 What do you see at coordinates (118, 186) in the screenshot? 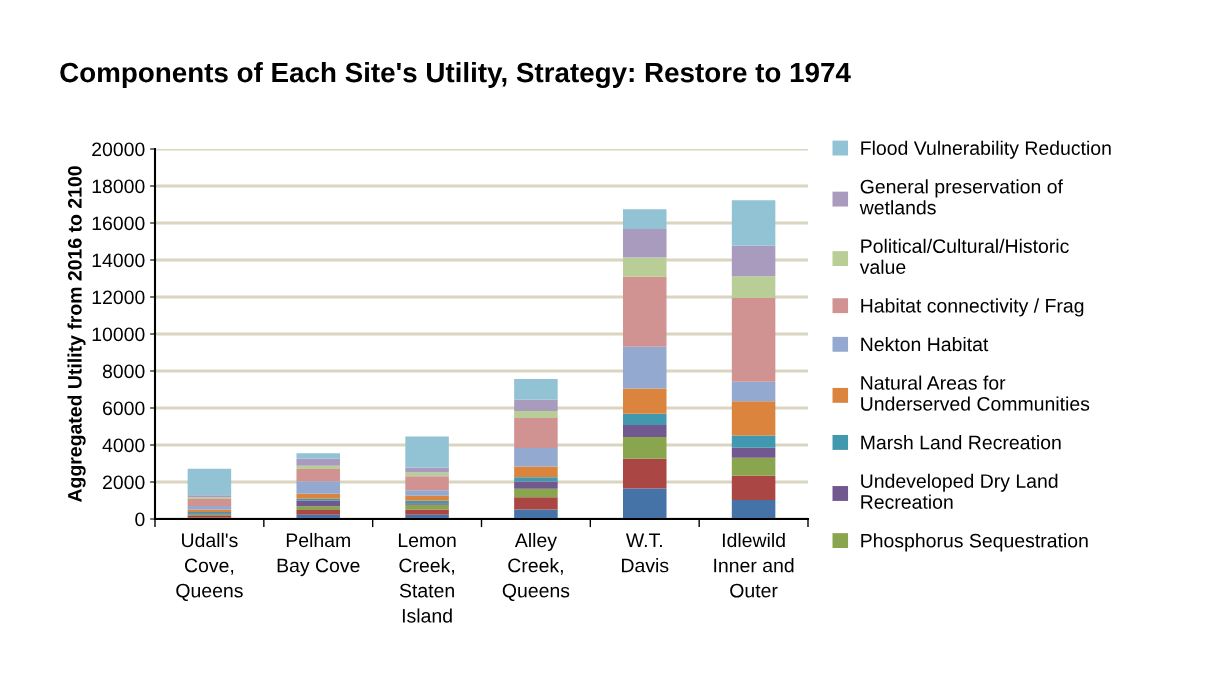
I see `y-tick-label: 18000` at bounding box center [118, 186].